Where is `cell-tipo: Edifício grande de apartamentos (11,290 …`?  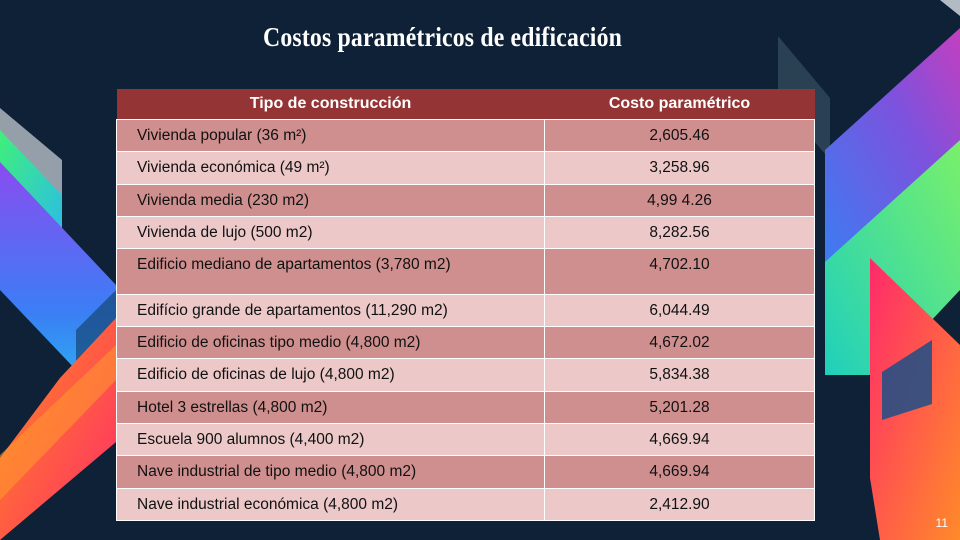 cell-tipo: Edifício grande de apartamentos (11,290 … is located at coordinates (330, 310).